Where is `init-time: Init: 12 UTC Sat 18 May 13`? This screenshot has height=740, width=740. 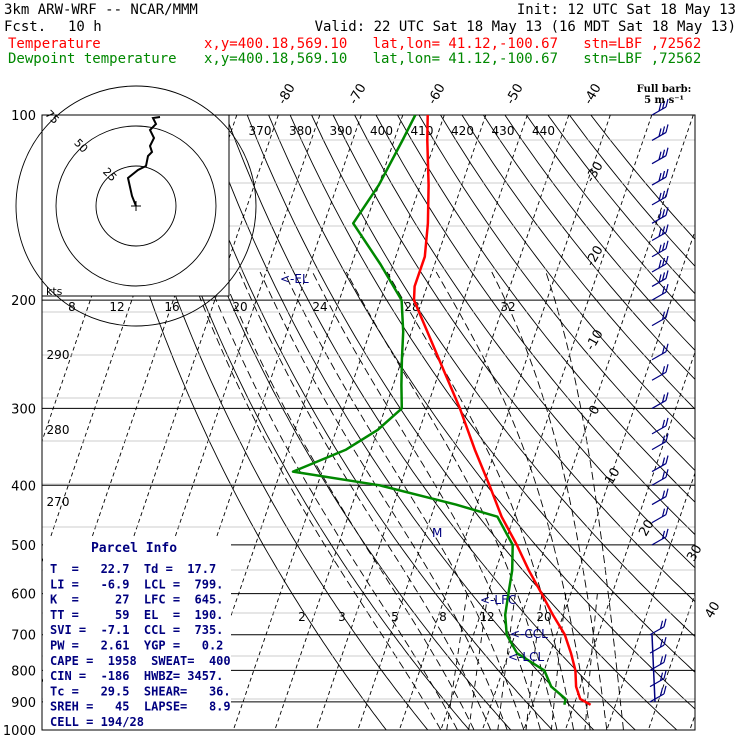 init-time: Init: 12 UTC Sat 18 May 13 is located at coordinates (626, 10).